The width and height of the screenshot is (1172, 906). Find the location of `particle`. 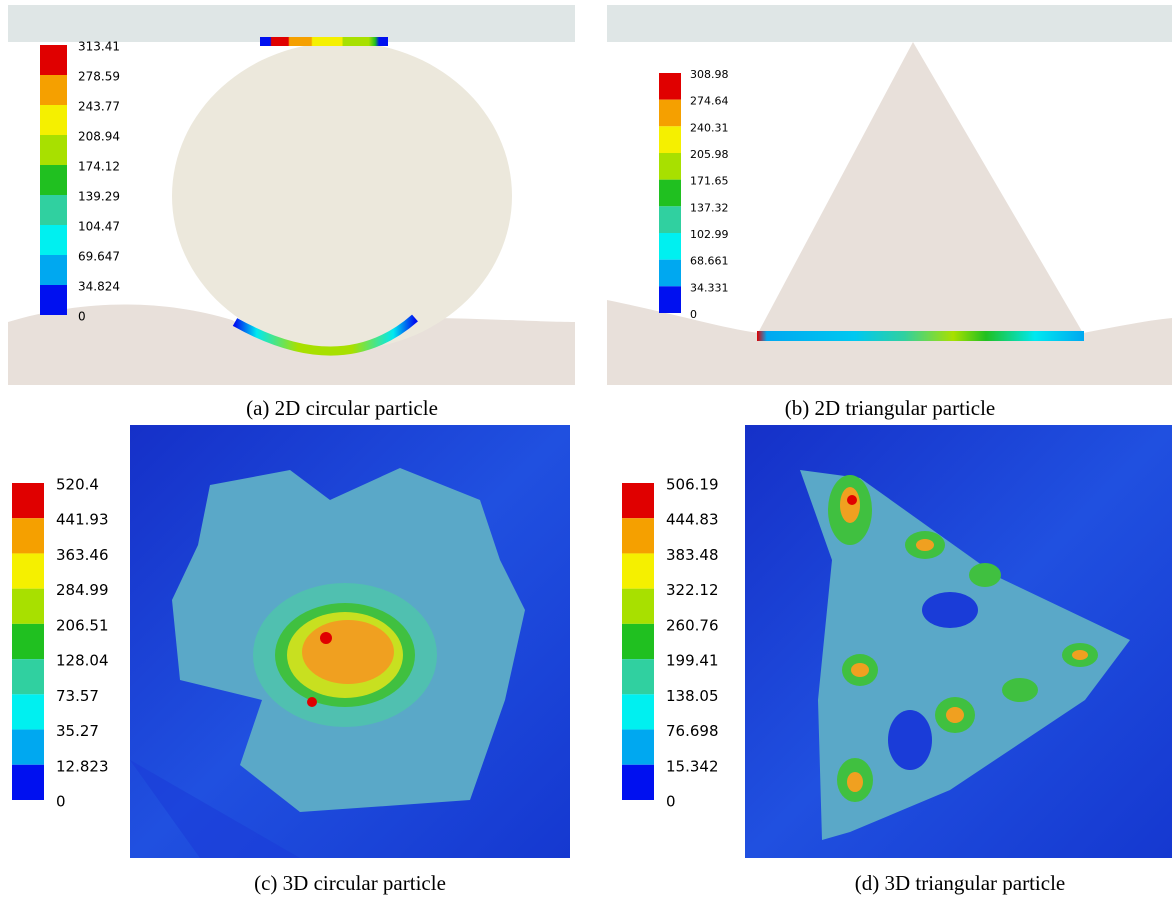

particle is located at coordinates (342, 196).